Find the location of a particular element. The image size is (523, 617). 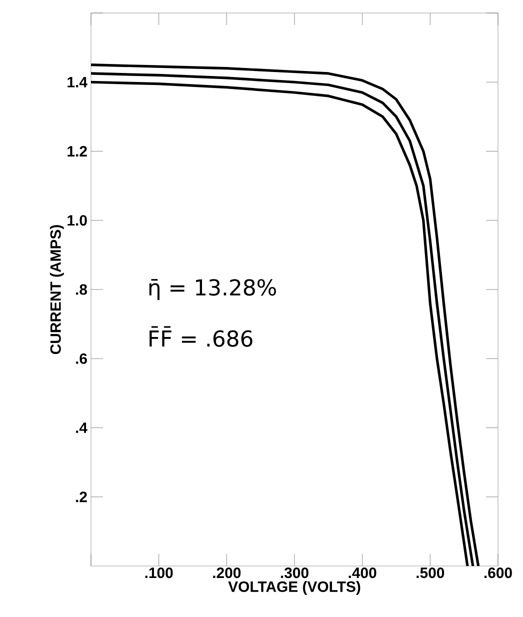

y-tick-label: .2 is located at coordinates (81, 497).